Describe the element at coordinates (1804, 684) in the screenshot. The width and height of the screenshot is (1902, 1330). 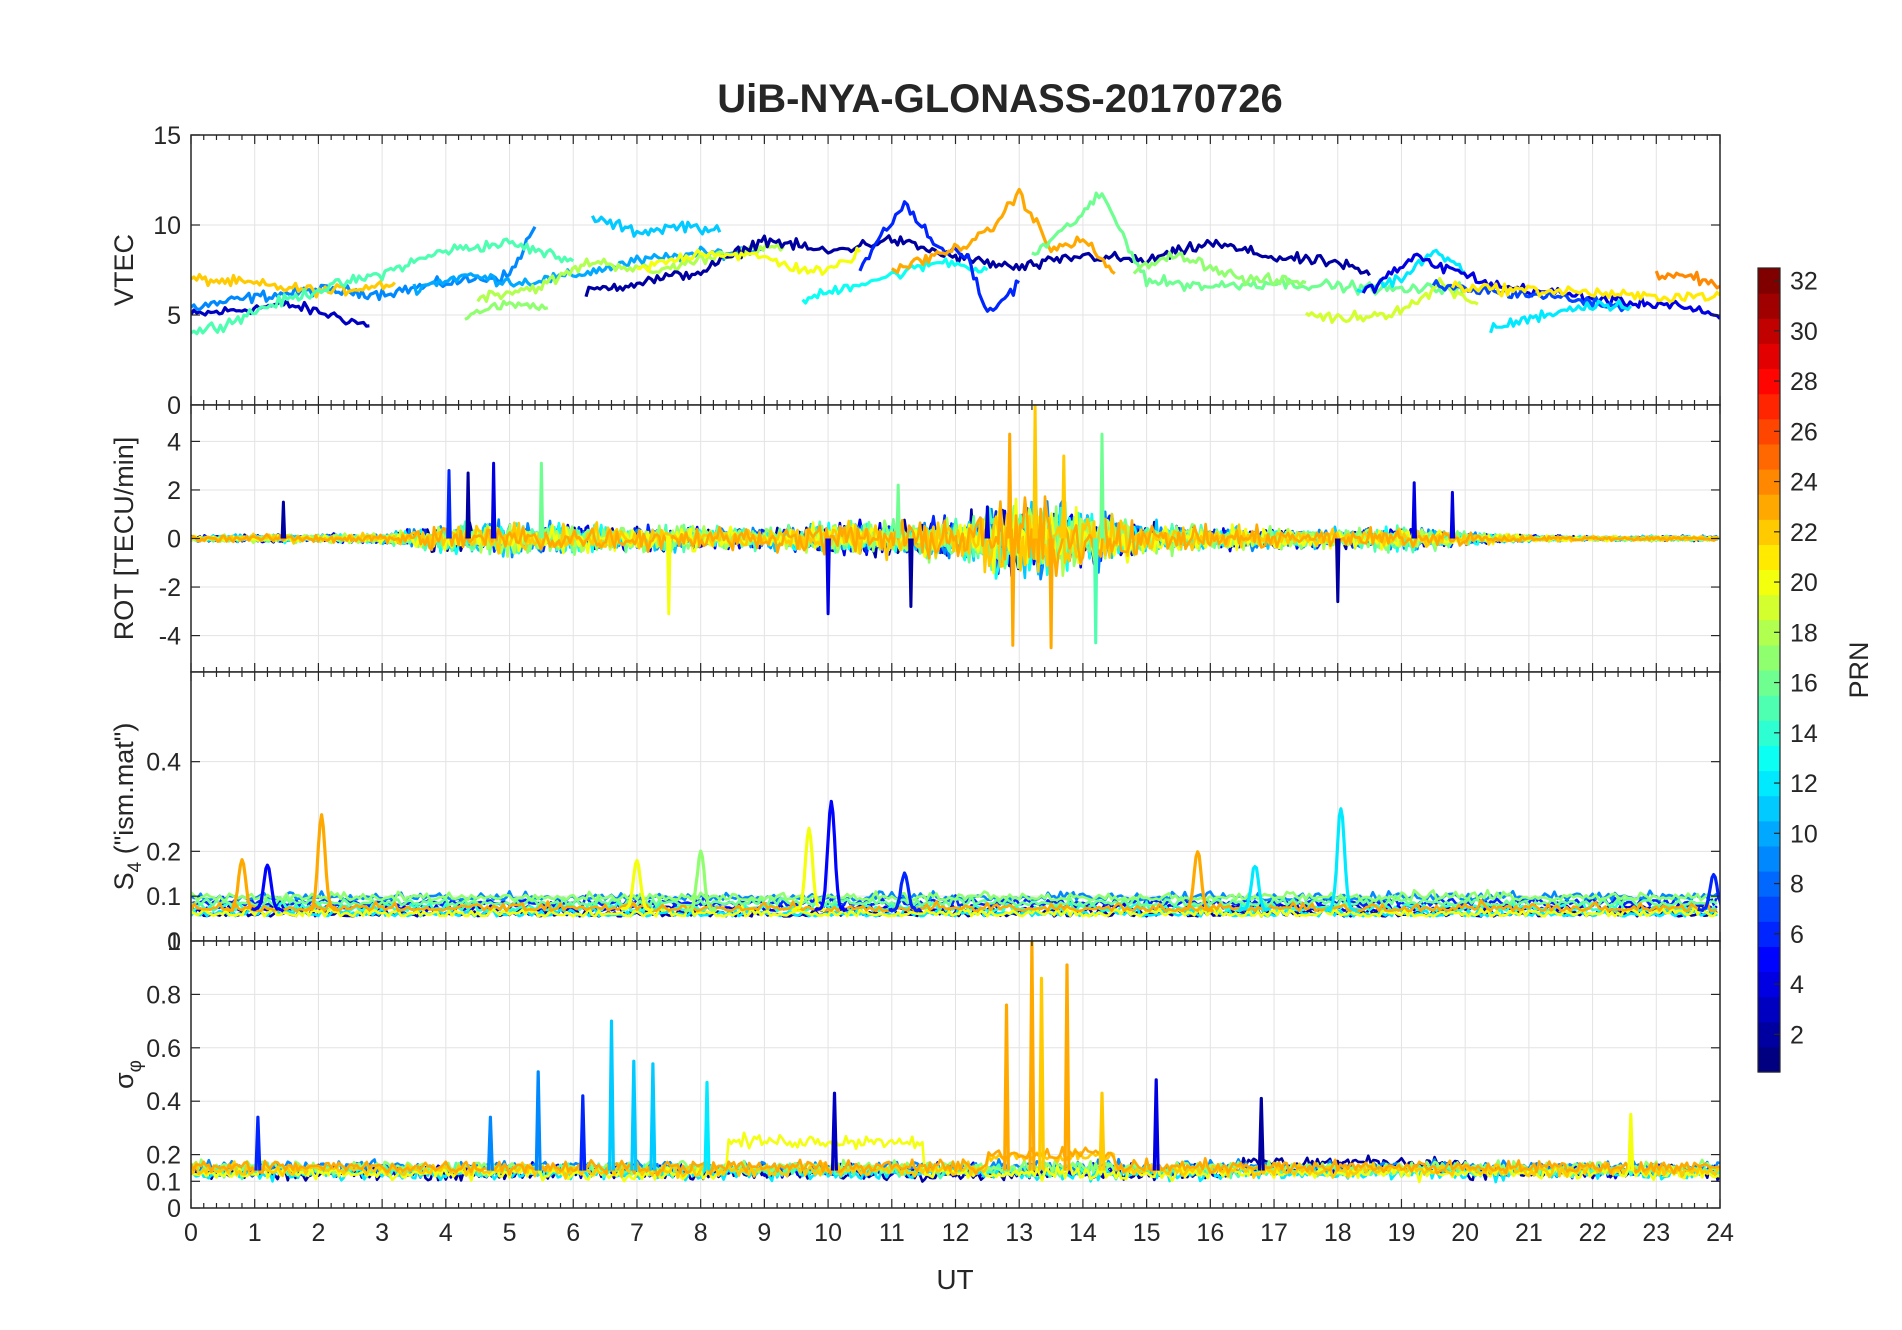
I see `colorbar-tick-label: 16` at that location.